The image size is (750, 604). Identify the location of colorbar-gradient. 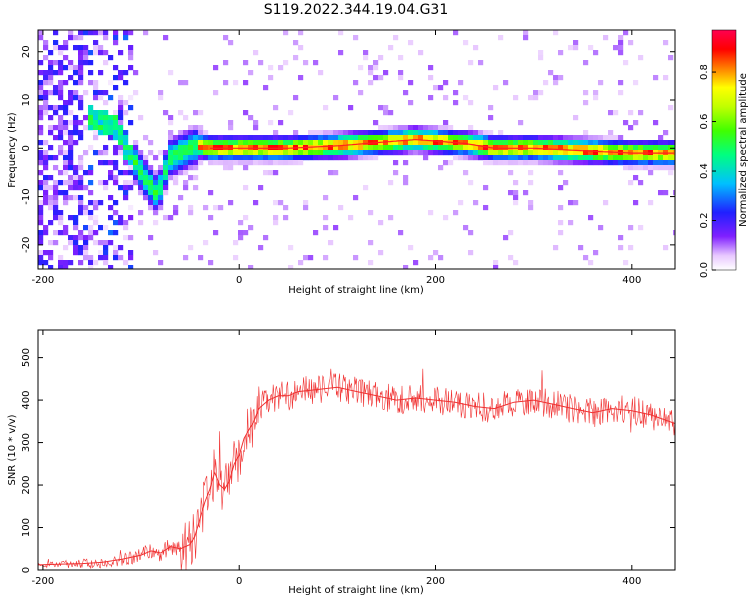
(724, 150).